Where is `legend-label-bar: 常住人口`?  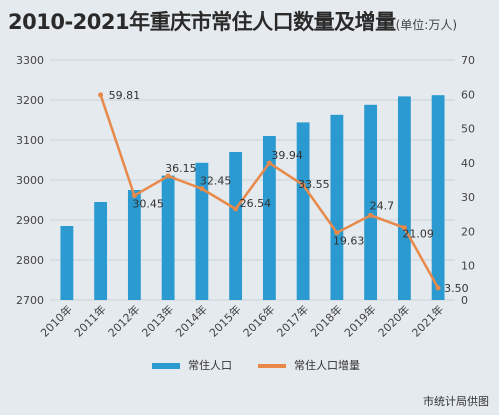 legend-label-bar: 常住人口 is located at coordinates (210, 365).